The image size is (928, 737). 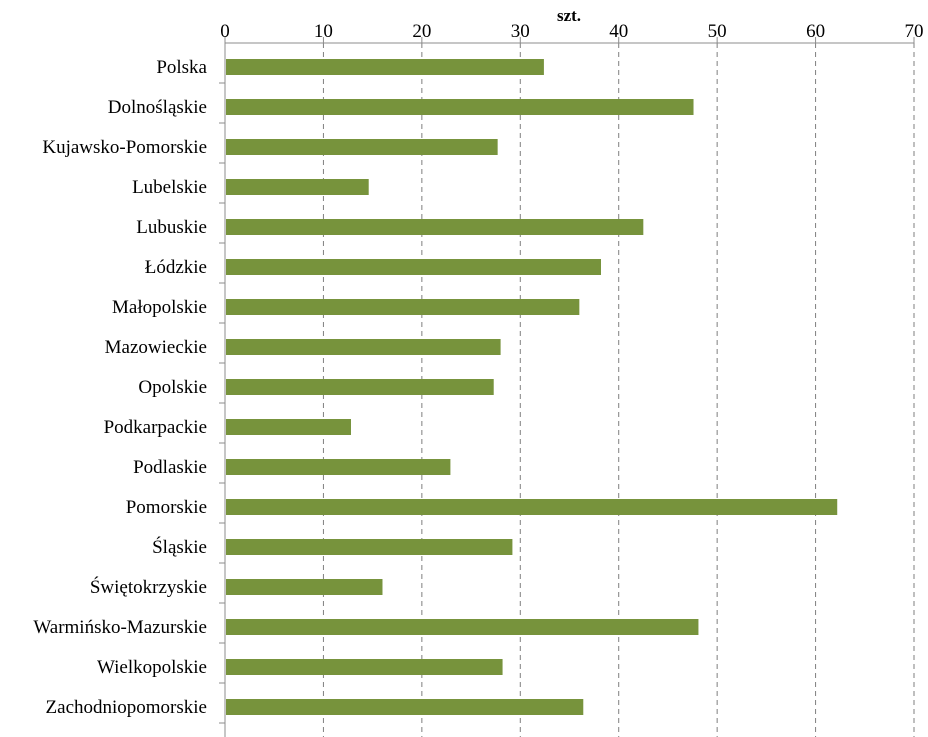 What do you see at coordinates (421, 31) in the screenshot?
I see `x-tick-label: 20` at bounding box center [421, 31].